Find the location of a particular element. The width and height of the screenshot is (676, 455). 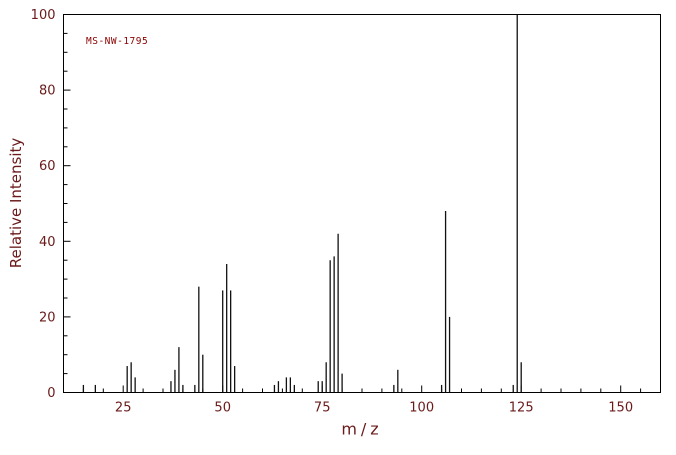

y-tick-label: 40 is located at coordinates (47, 242).